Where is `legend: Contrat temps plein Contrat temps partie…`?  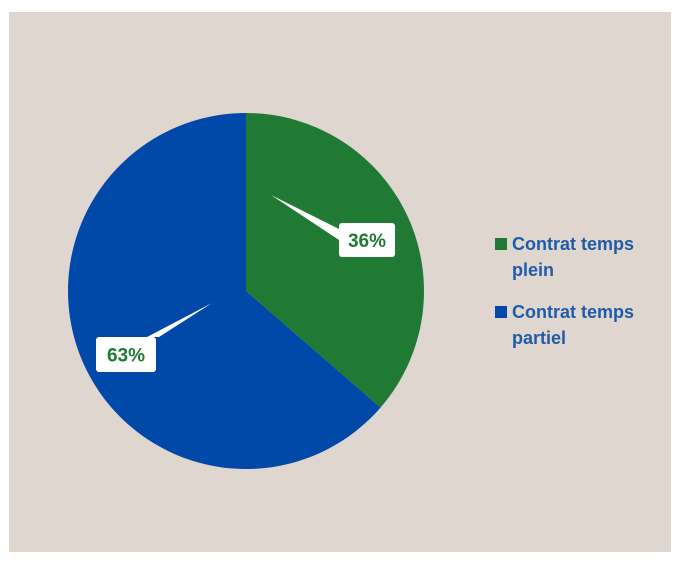
legend: Contrat temps plein Contrat temps partie… is located at coordinates (582, 299).